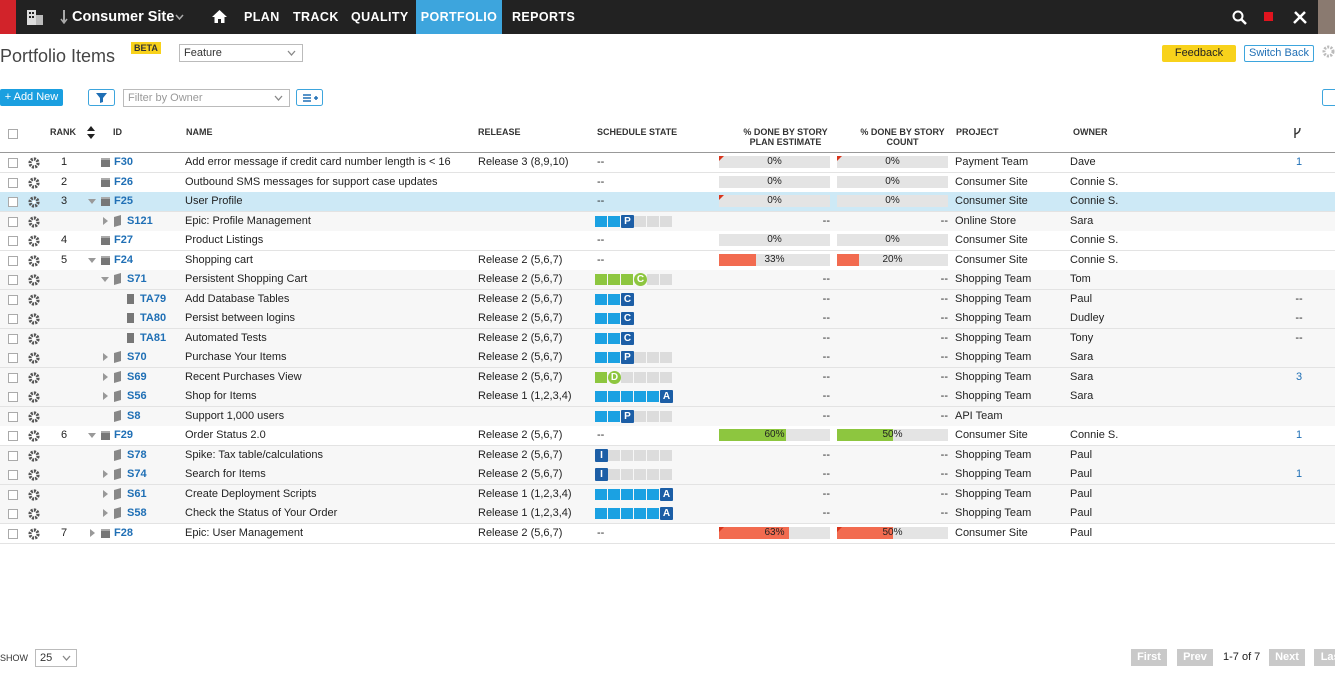  Describe the element at coordinates (206, 98) in the screenshot. I see `owner-filter: Filter by Owner` at that location.